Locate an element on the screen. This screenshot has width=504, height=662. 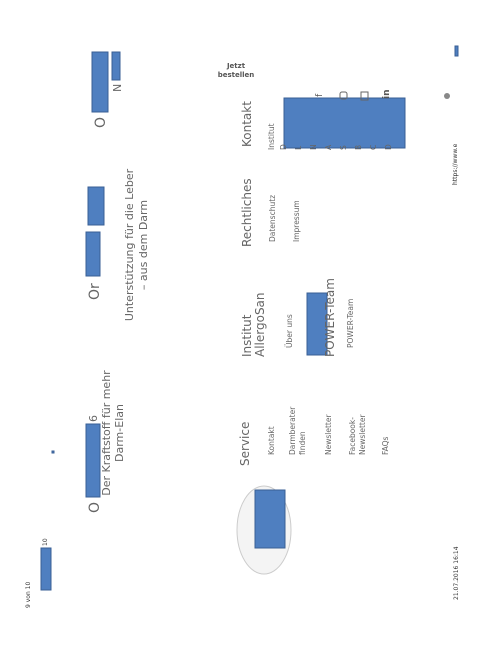
footer-link: finden is located at coordinates (302, 443).